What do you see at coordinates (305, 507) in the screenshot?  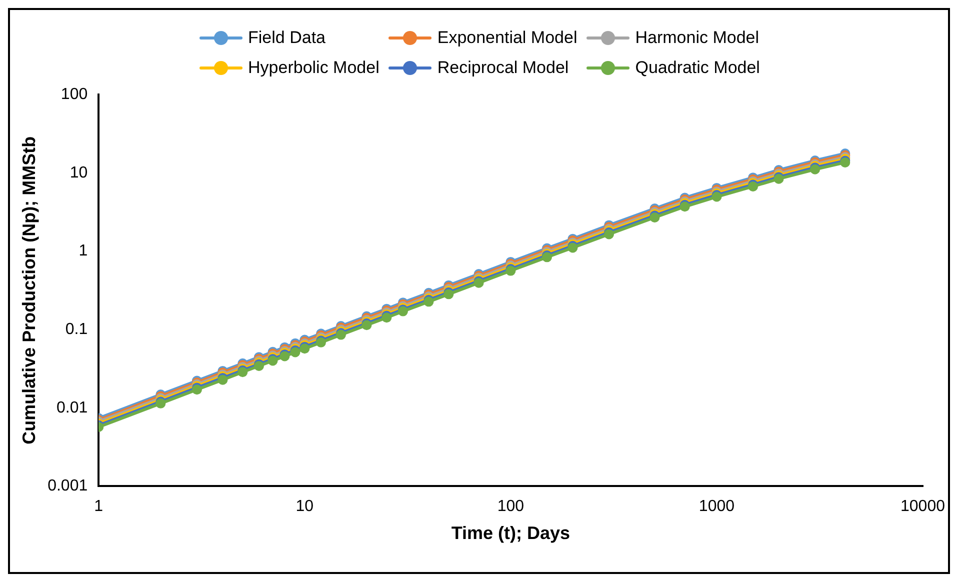 I see `x-tick-label: 10` at bounding box center [305, 507].